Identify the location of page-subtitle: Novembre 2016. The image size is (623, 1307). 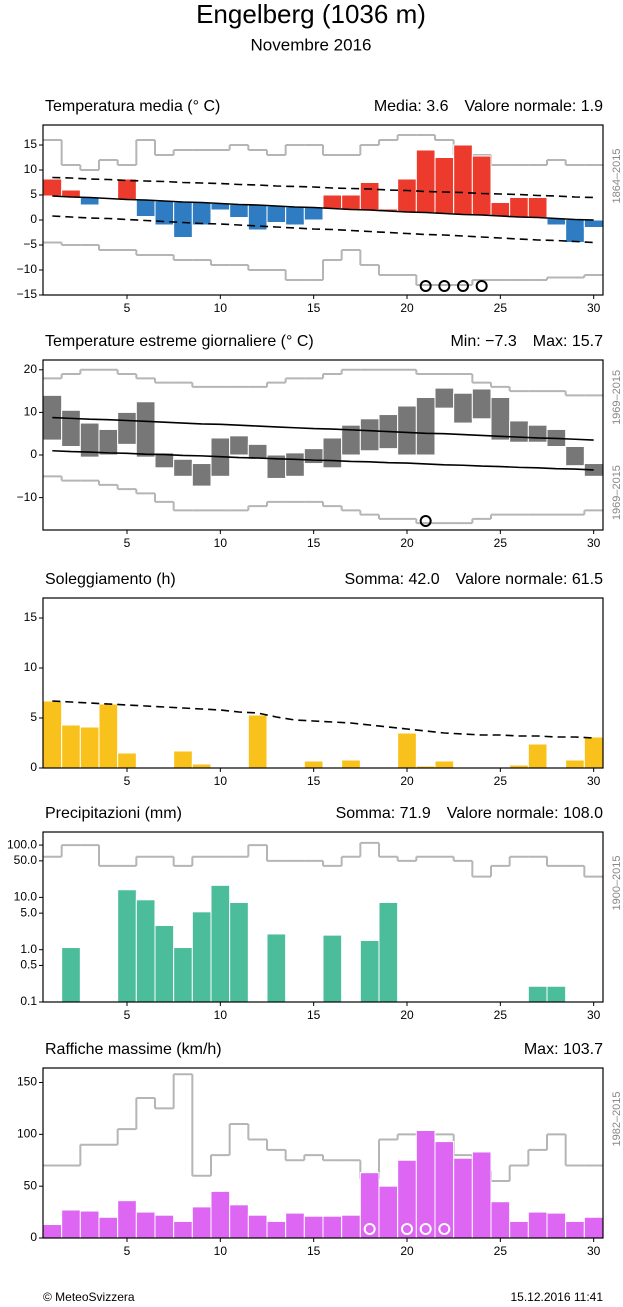
(311, 44).